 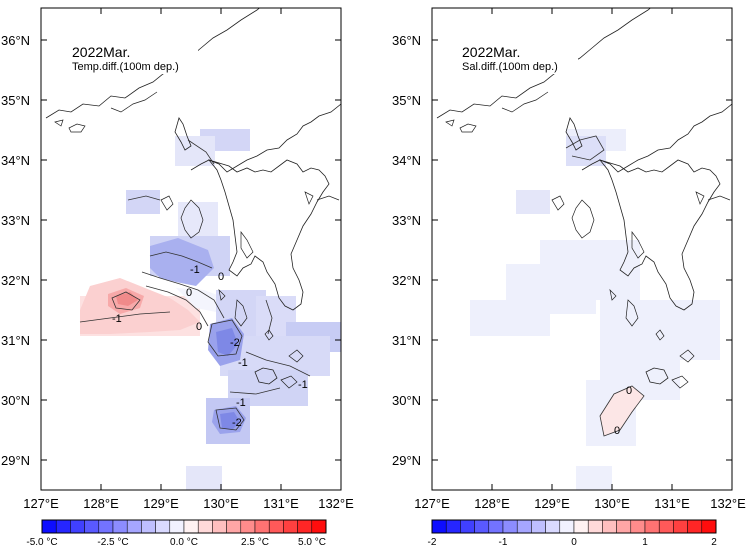 I want to click on colorbar-tick-label: 0.0 °C, so click(x=184, y=542).